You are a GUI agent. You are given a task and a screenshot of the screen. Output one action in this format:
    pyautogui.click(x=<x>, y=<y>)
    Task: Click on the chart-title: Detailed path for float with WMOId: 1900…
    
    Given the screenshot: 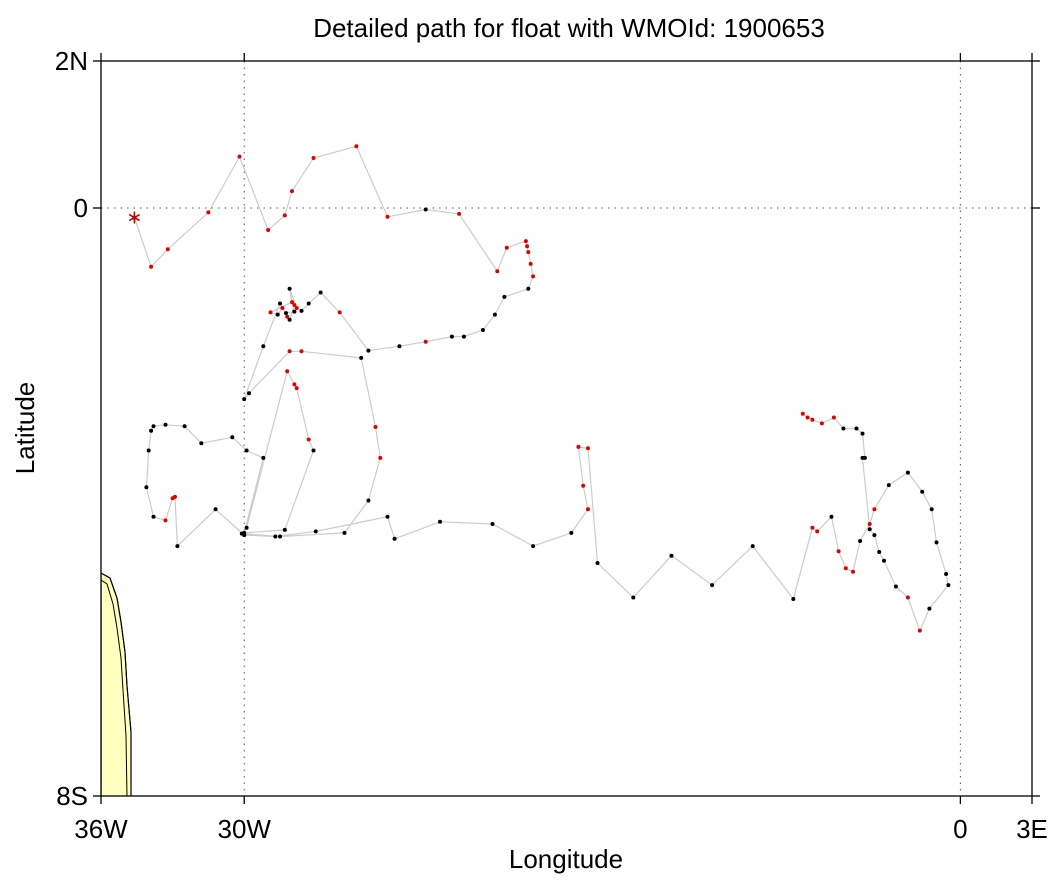 What is the action you would take?
    pyautogui.click(x=569, y=28)
    